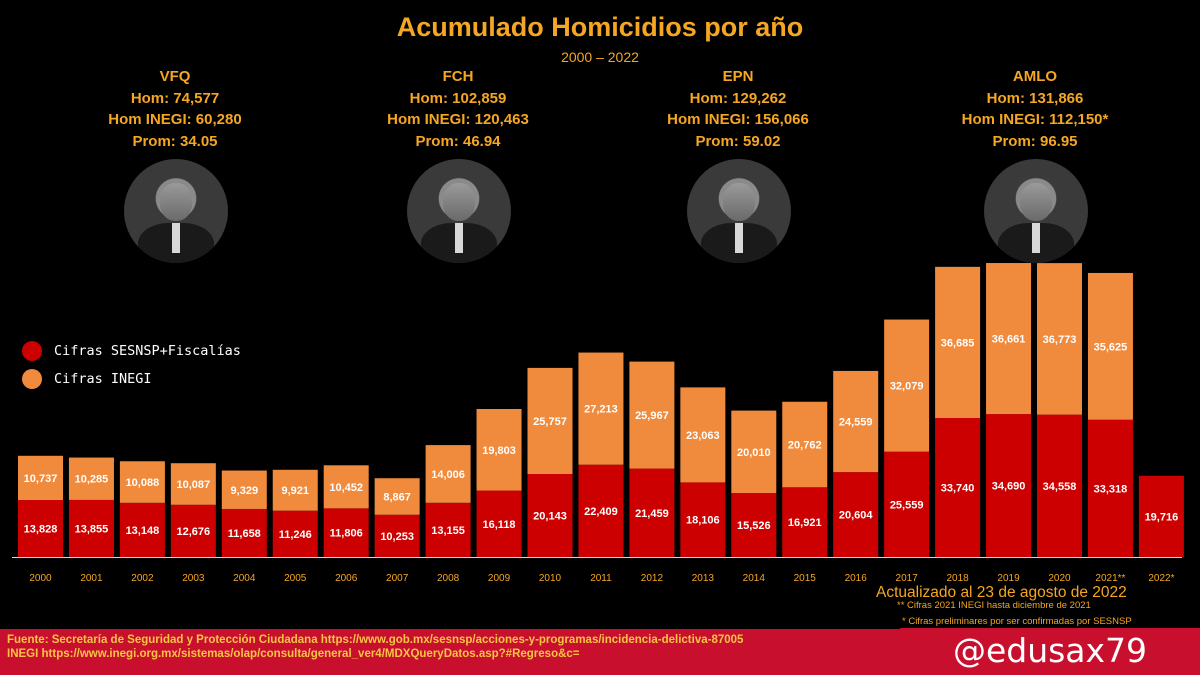 The width and height of the screenshot is (1200, 675). What do you see at coordinates (907, 578) in the screenshot?
I see `x-tick-label: 2017` at bounding box center [907, 578].